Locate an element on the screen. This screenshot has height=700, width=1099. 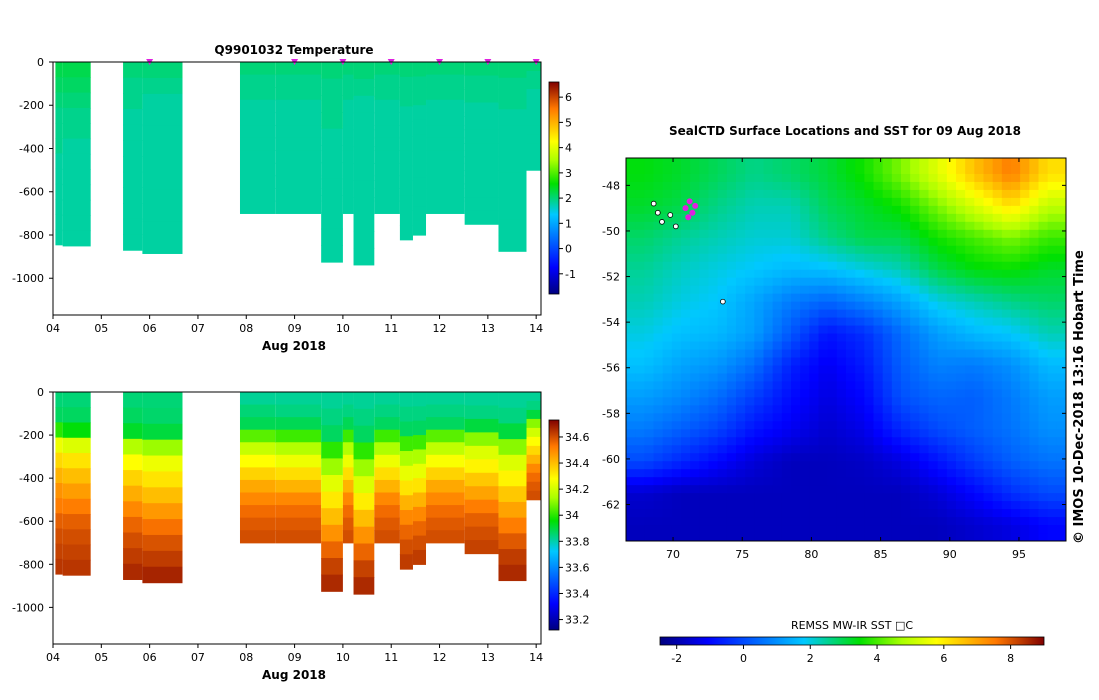
y-tick-label: -1000 is located at coordinates (28, 278).